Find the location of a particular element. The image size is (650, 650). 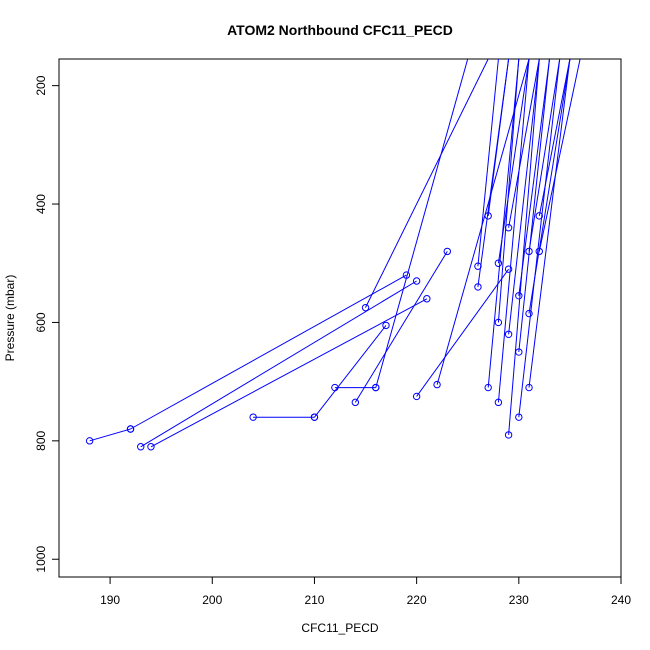

x-tick-label: 210 is located at coordinates (314, 600).